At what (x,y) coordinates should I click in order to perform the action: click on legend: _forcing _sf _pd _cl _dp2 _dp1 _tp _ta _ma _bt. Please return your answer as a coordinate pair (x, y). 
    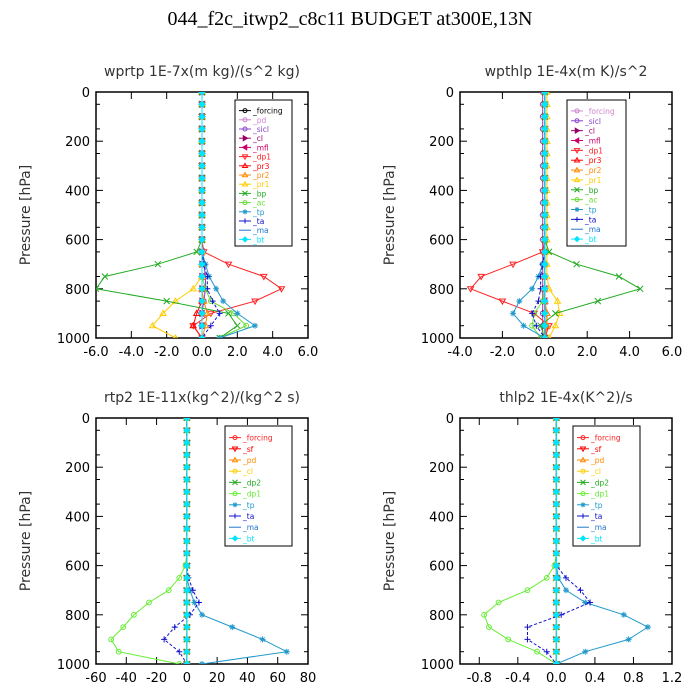
    Looking at the image, I should click on (606, 486).